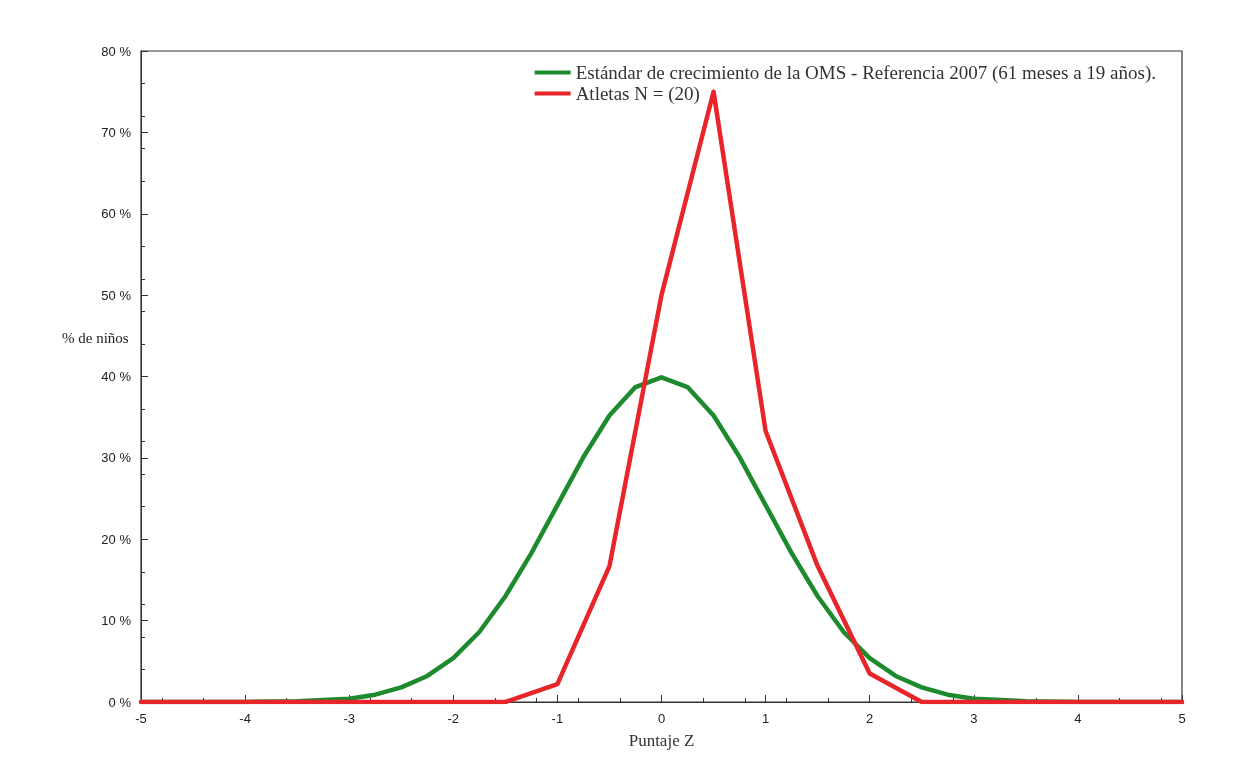 This screenshot has height=783, width=1249. I want to click on x-tick-label: 4, so click(1078, 718).